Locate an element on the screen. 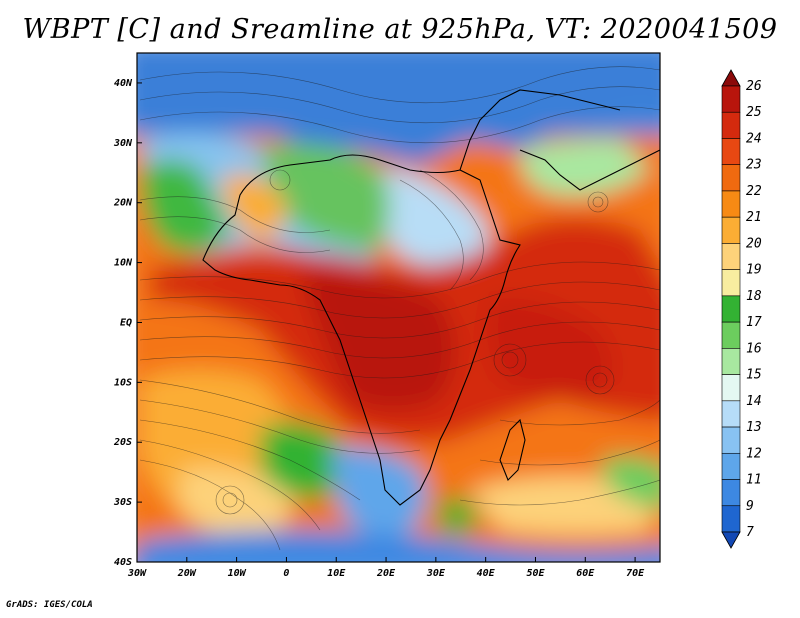 The width and height of the screenshot is (800, 618). lon-tick-label: 70E is located at coordinates (635, 573).